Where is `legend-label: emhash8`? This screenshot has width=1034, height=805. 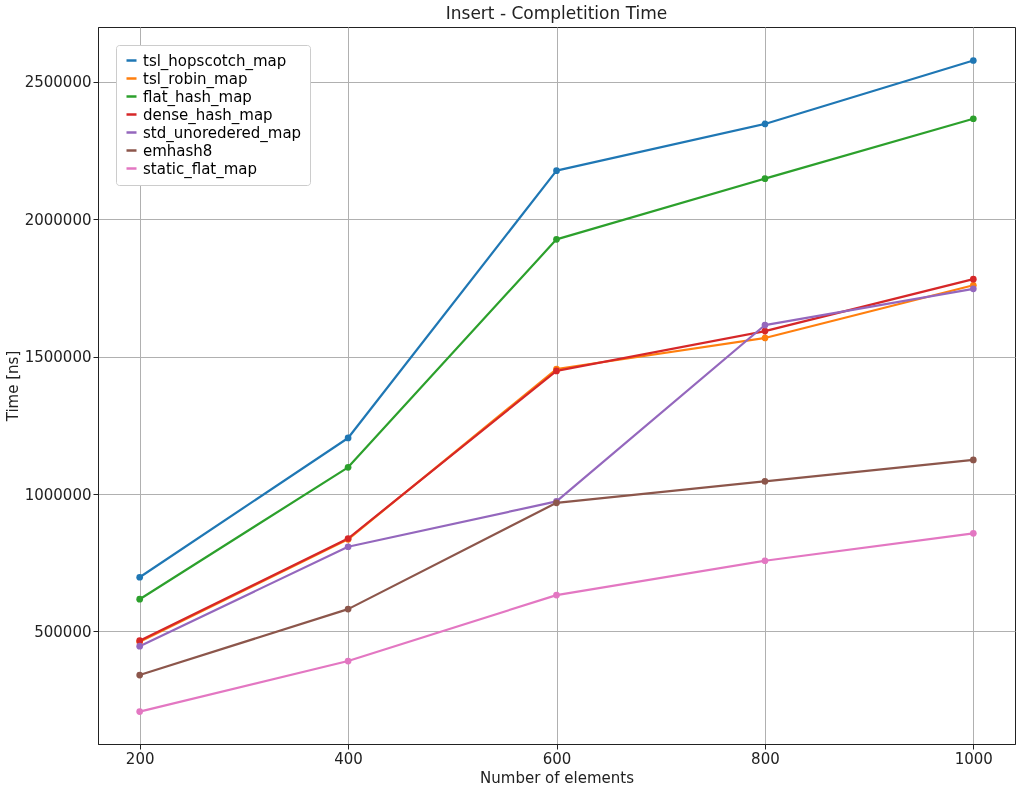
legend-label: emhash8 is located at coordinates (178, 150).